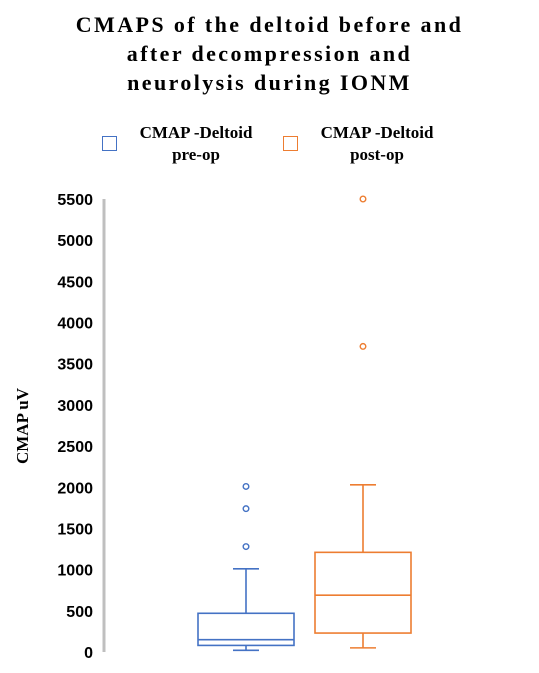 The height and width of the screenshot is (673, 539). What do you see at coordinates (109, 143) in the screenshot?
I see `legend-swatch-pre-op` at bounding box center [109, 143].